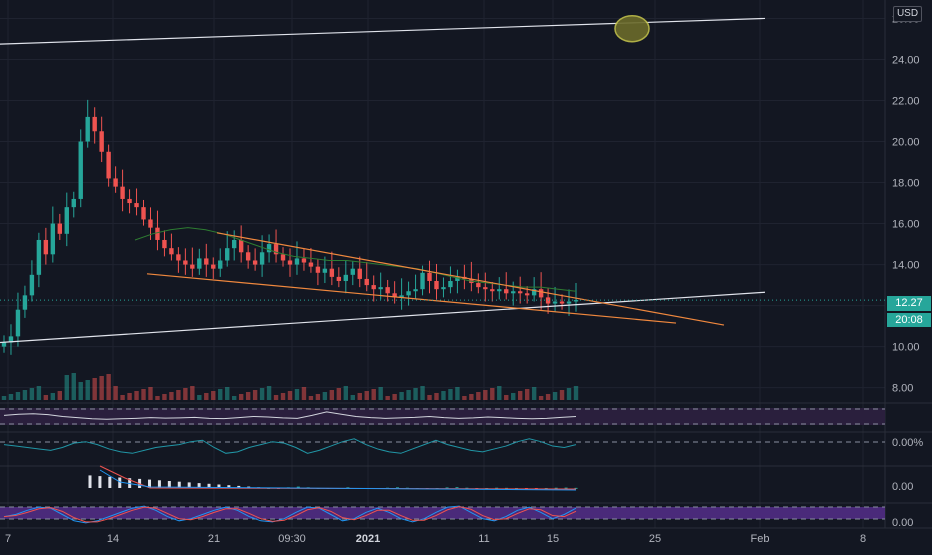 This screenshot has height=555, width=932. What do you see at coordinates (442, 513) in the screenshot?
I see `stochastic-band` at bounding box center [442, 513].